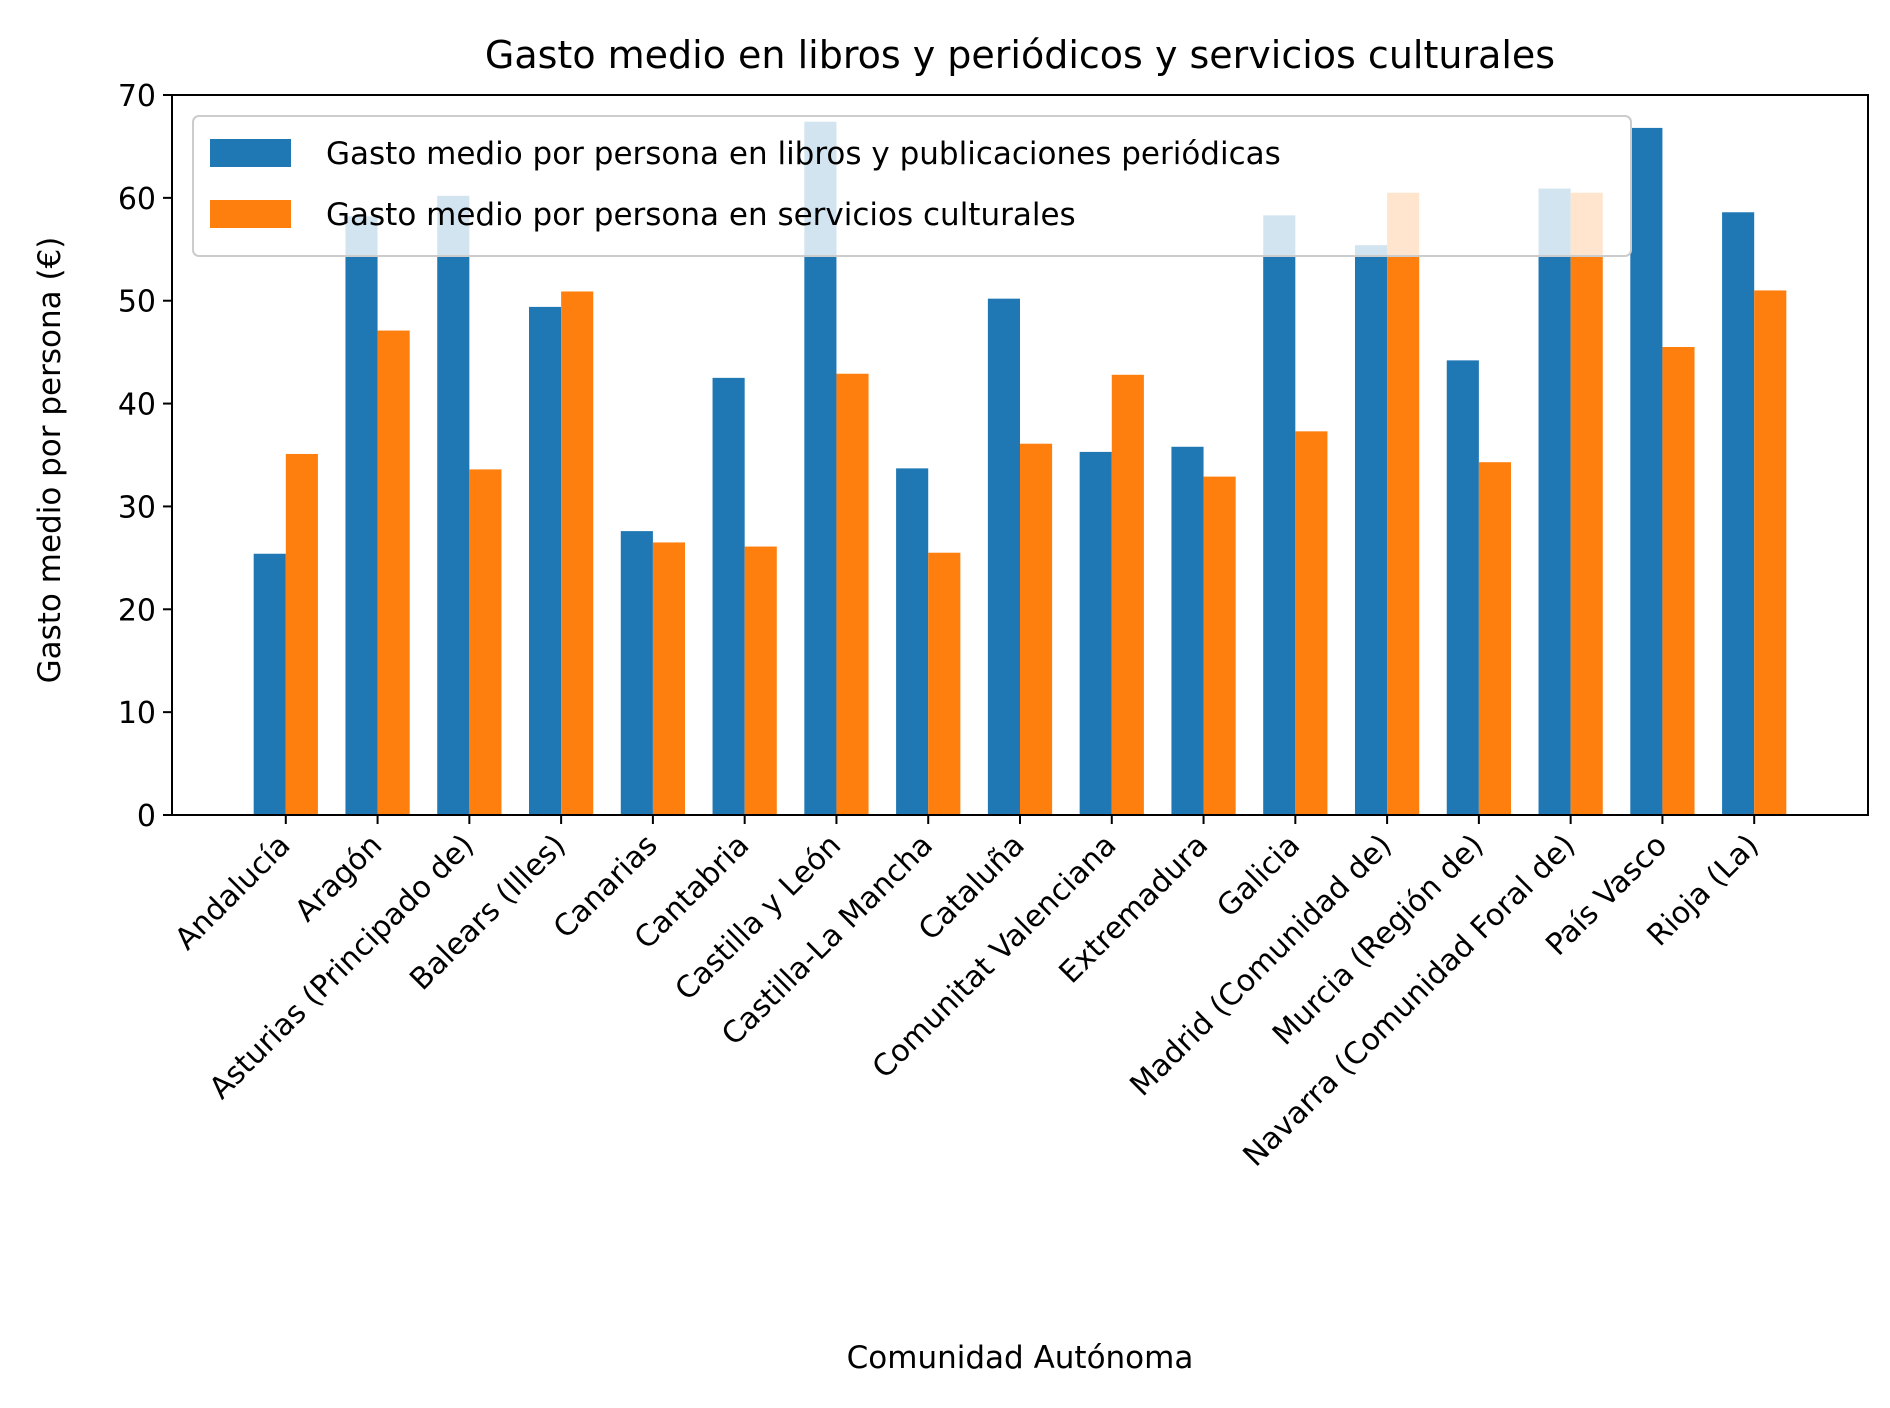 Image resolution: width=1890 pixels, height=1408 pixels. Describe the element at coordinates (1020, 1358) in the screenshot. I see `x-axis-label: Comunidad Autónoma` at that location.